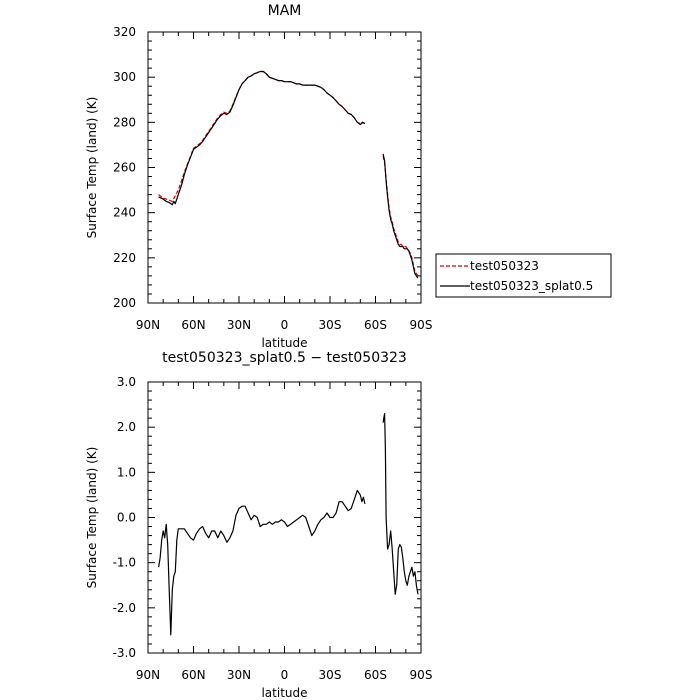 This screenshot has width=700, height=700. I want to click on series-line-1-0-seg0, so click(262, 562).